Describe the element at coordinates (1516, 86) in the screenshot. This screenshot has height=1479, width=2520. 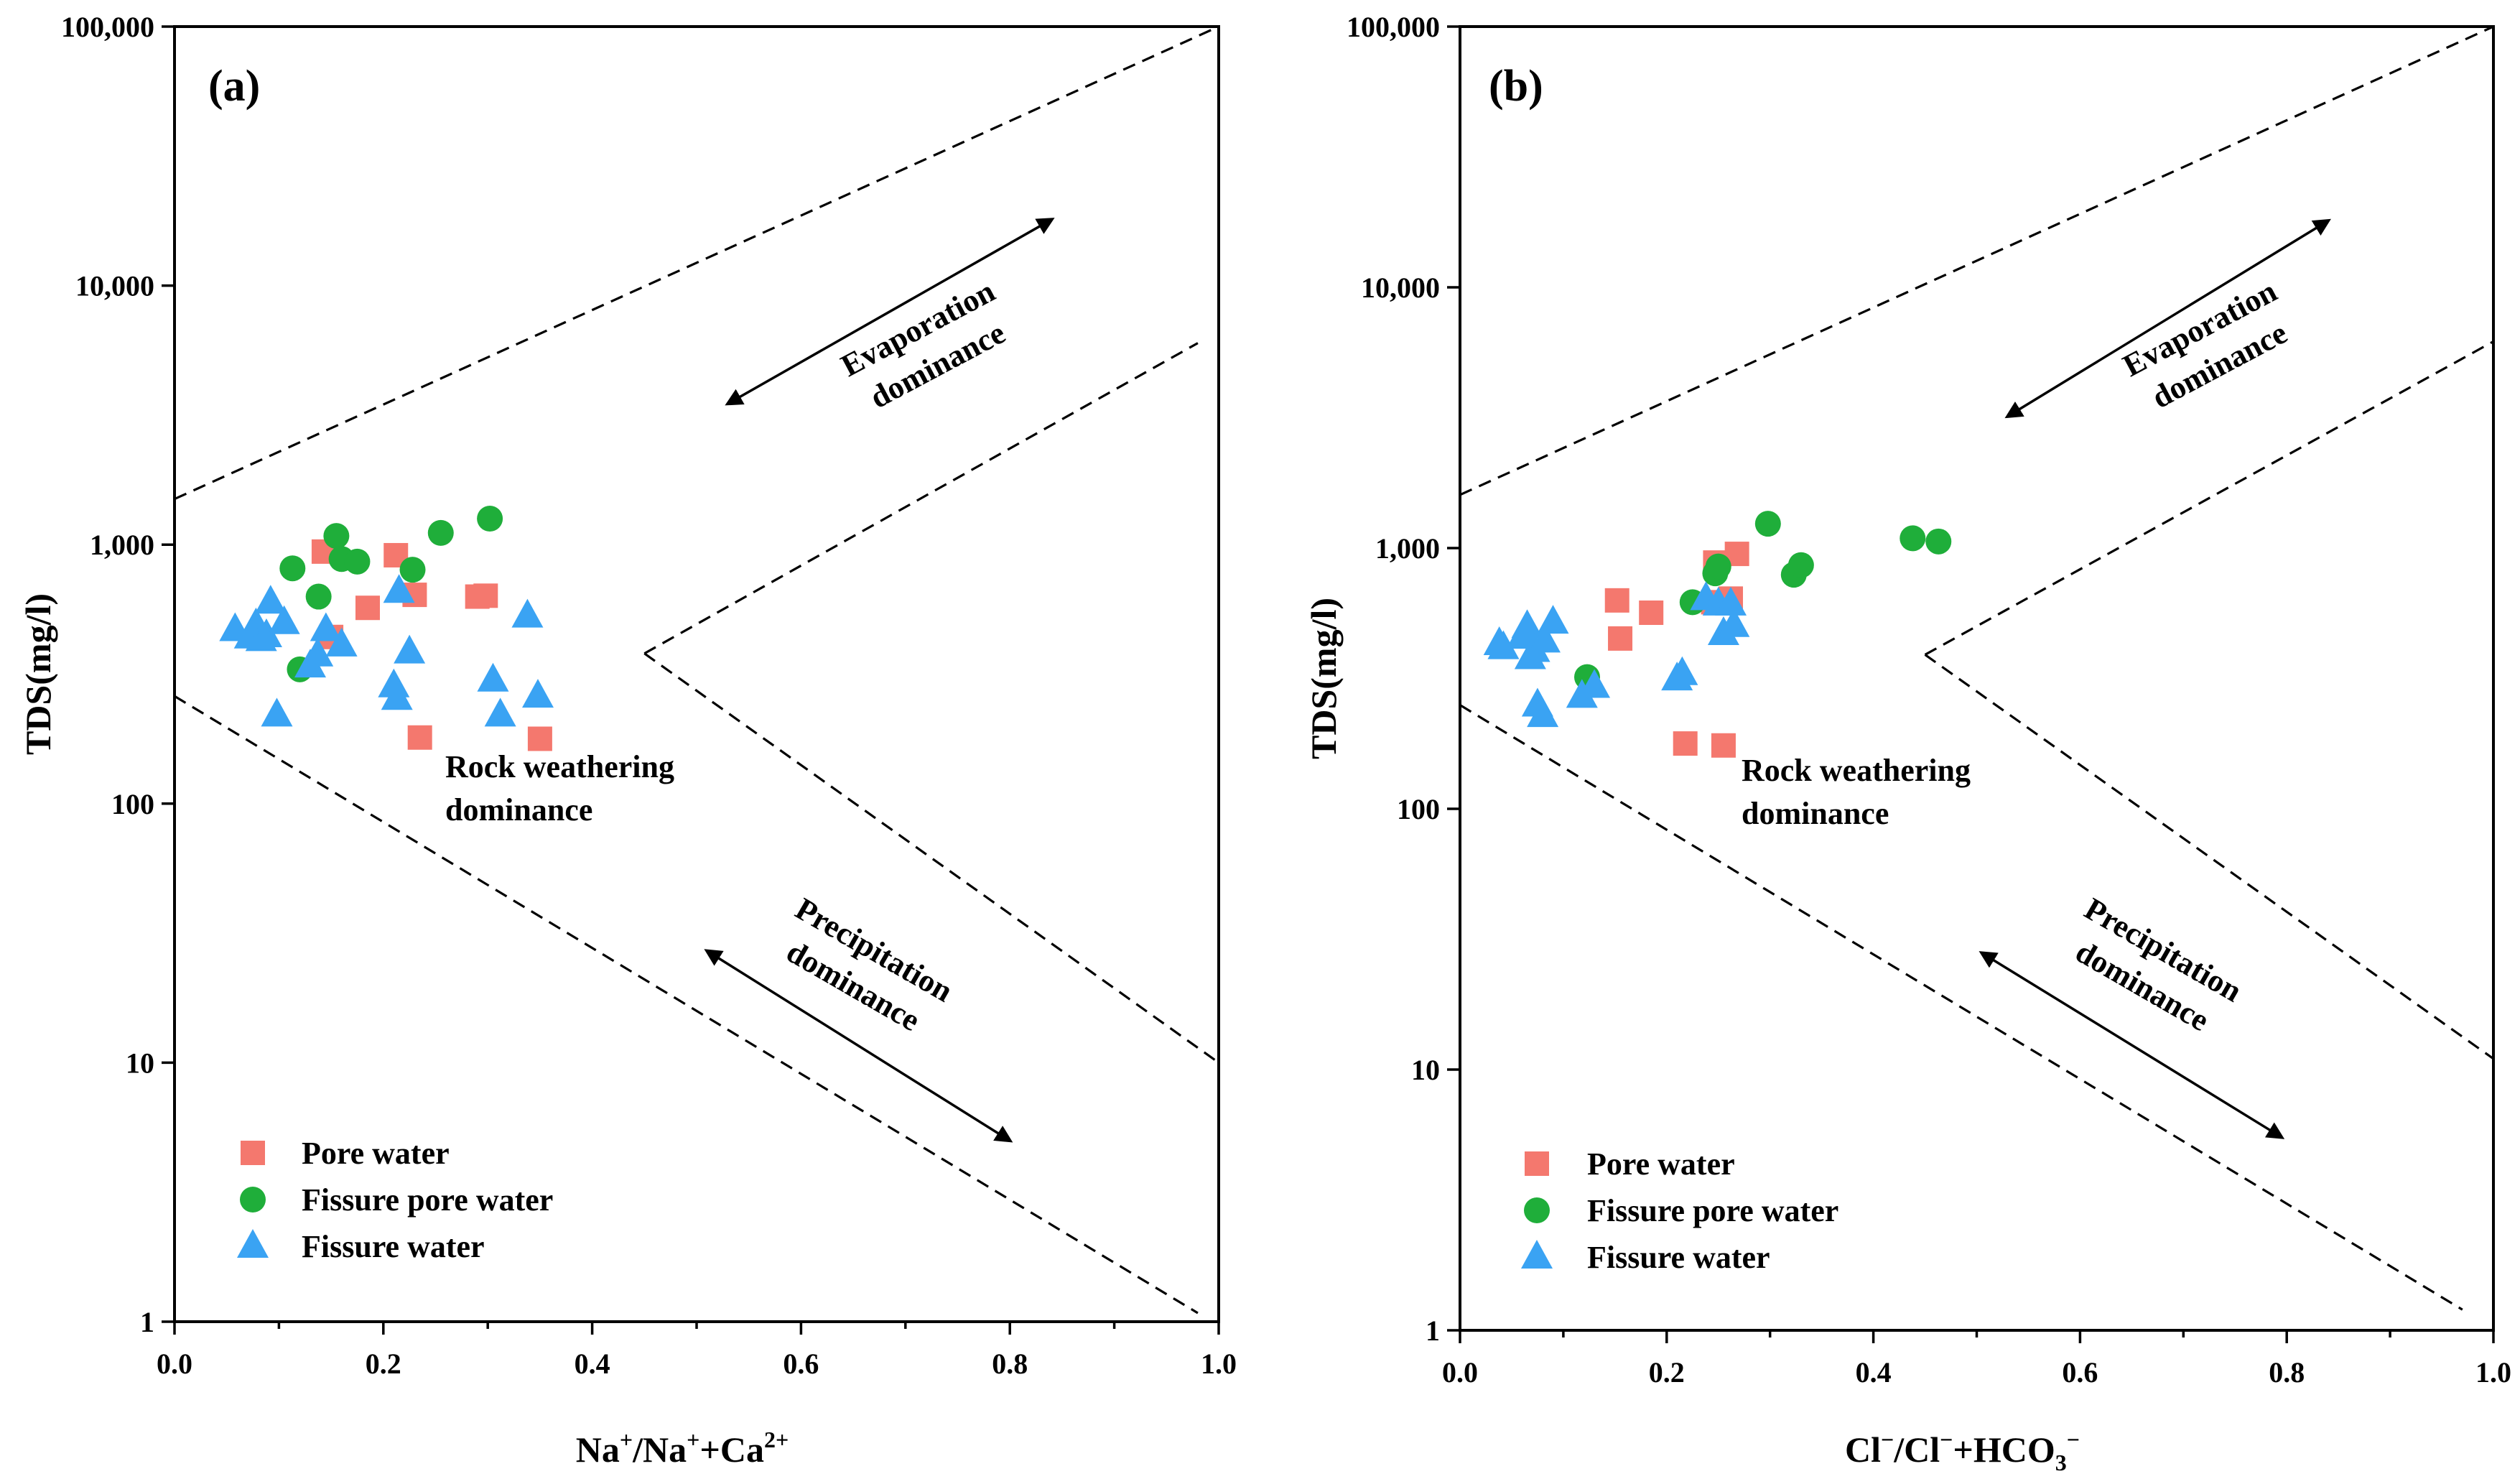
I see `panel-label: (b)` at that location.